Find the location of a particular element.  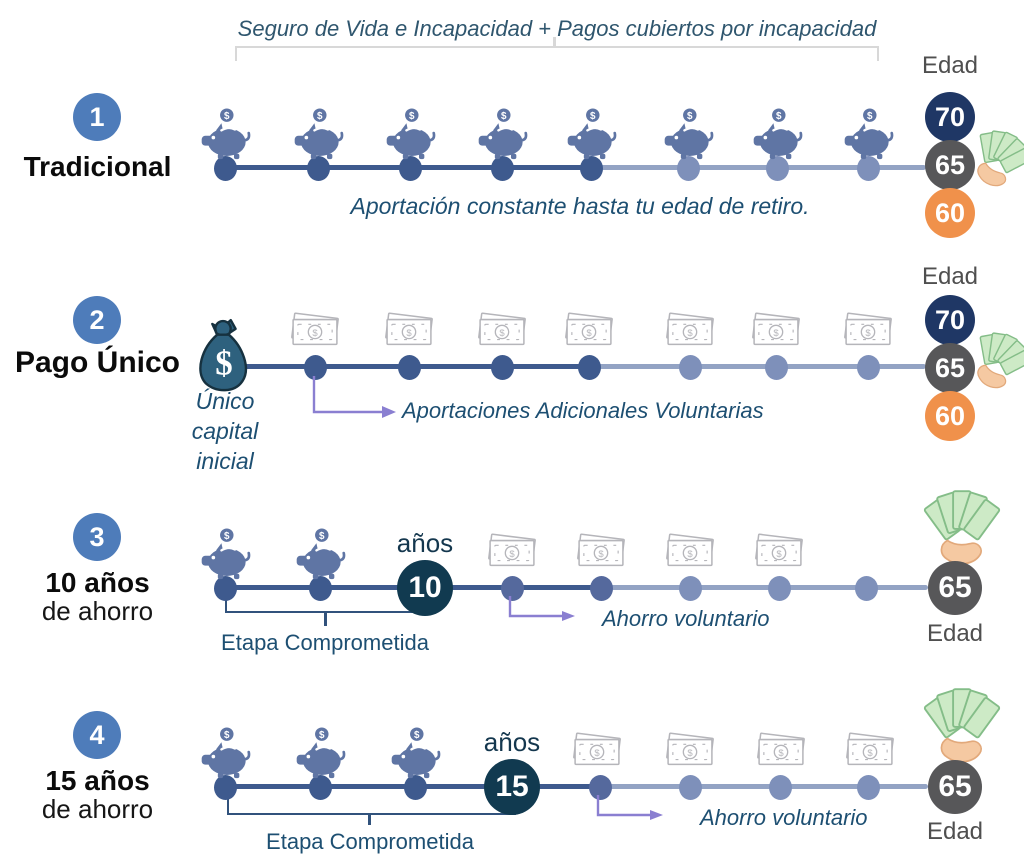

step-1-badge: 1 is located at coordinates (97, 117).